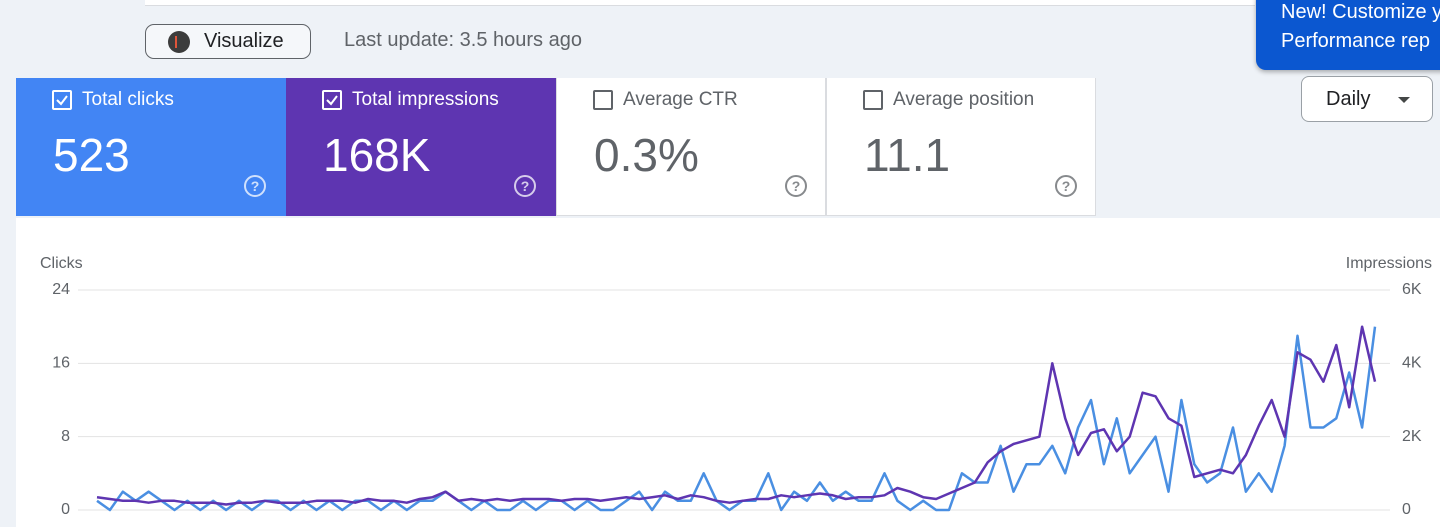  What do you see at coordinates (425, 99) in the screenshot?
I see `metric-label: Total impressions` at bounding box center [425, 99].